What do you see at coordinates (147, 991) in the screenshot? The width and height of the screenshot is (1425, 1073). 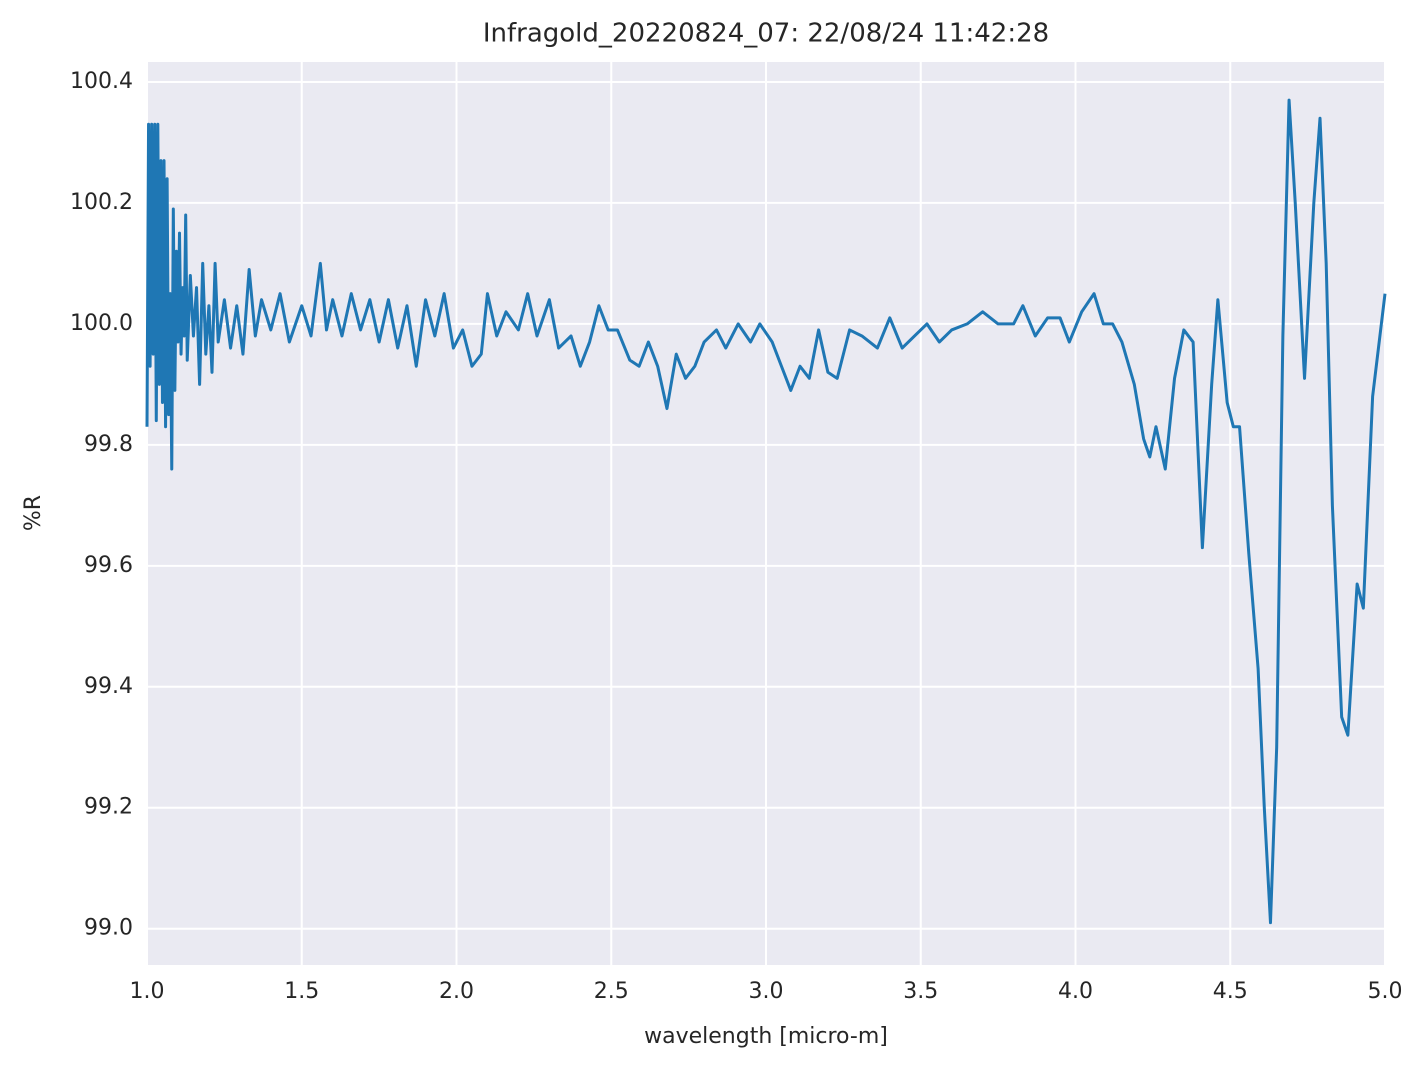 I see `x-tick-label: 1.0` at bounding box center [147, 991].